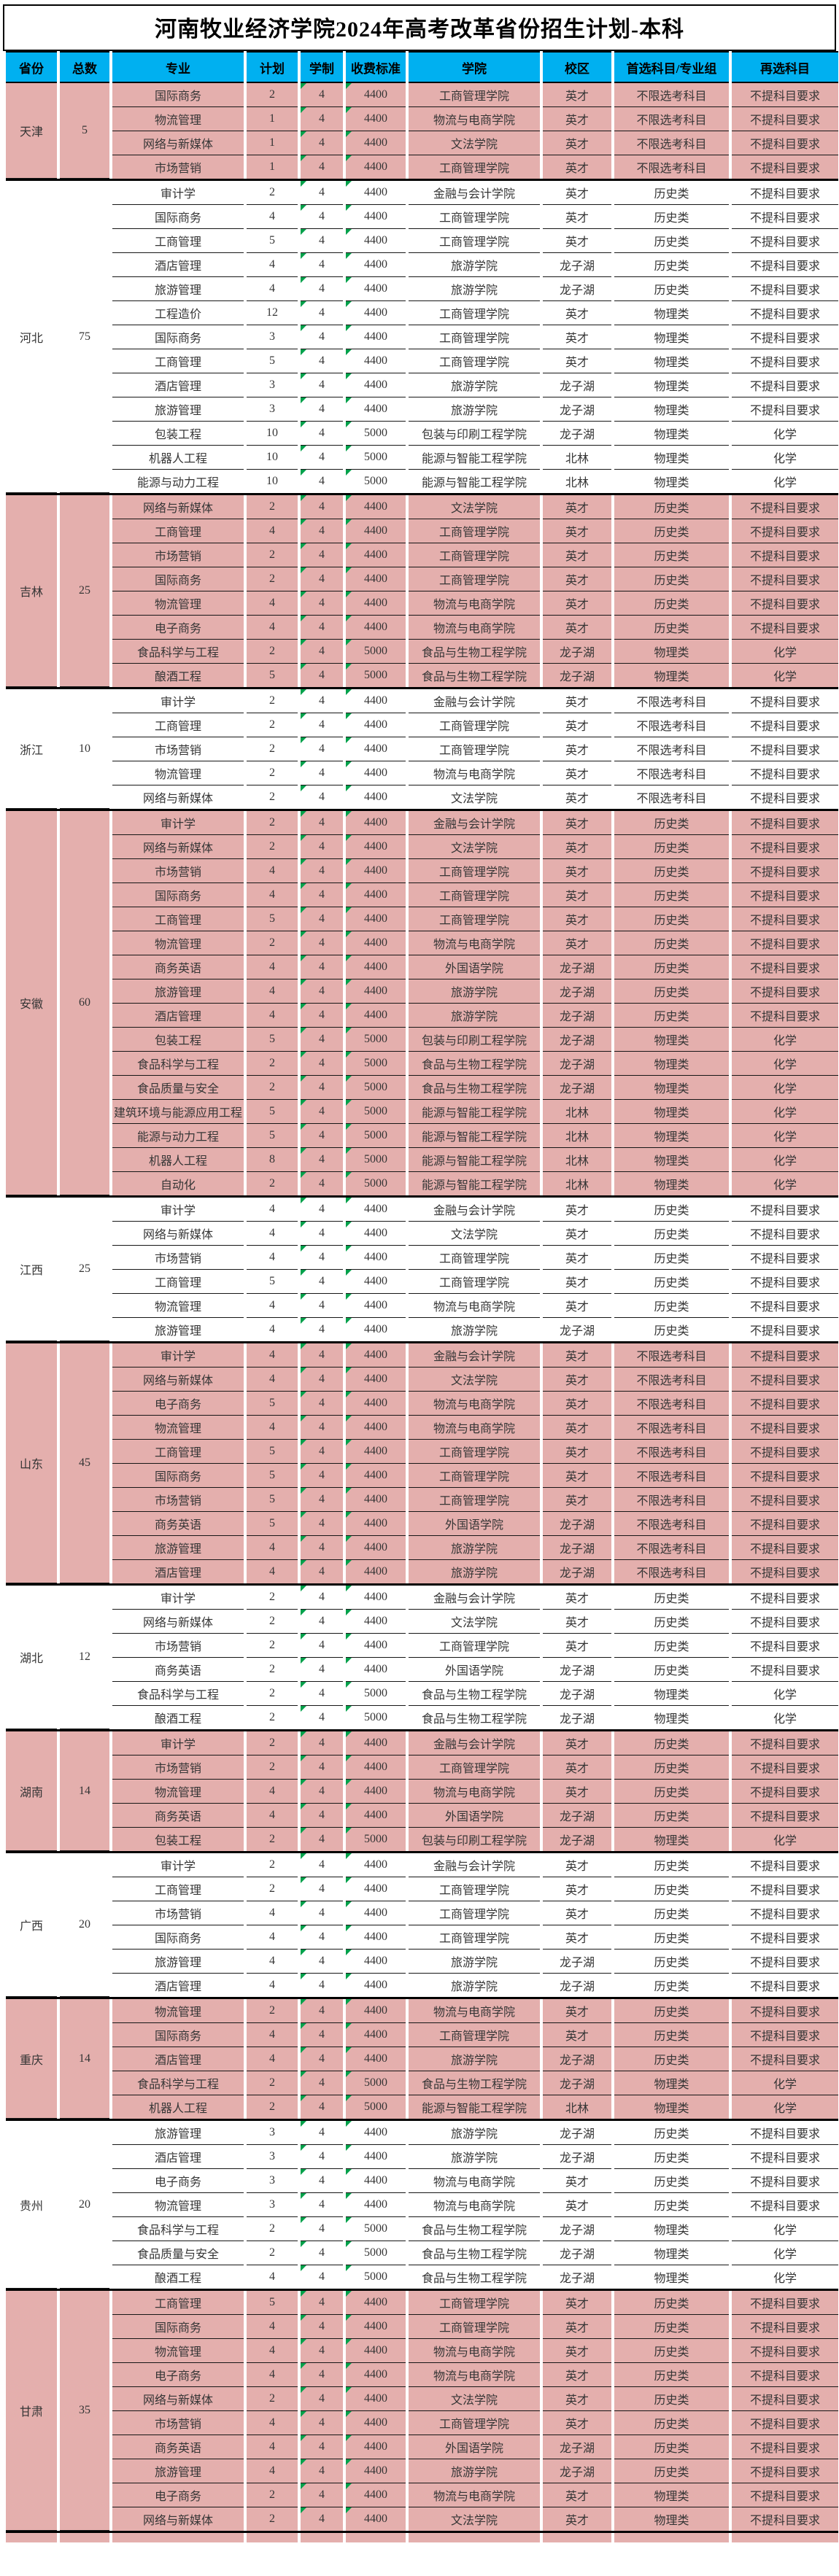 This screenshot has width=839, height=2576. What do you see at coordinates (422, 1646) in the screenshot?
I see `table-row: 市场营销 2 4 4400 工商管理学院 英才 历史类 不提科目要求` at bounding box center [422, 1646].